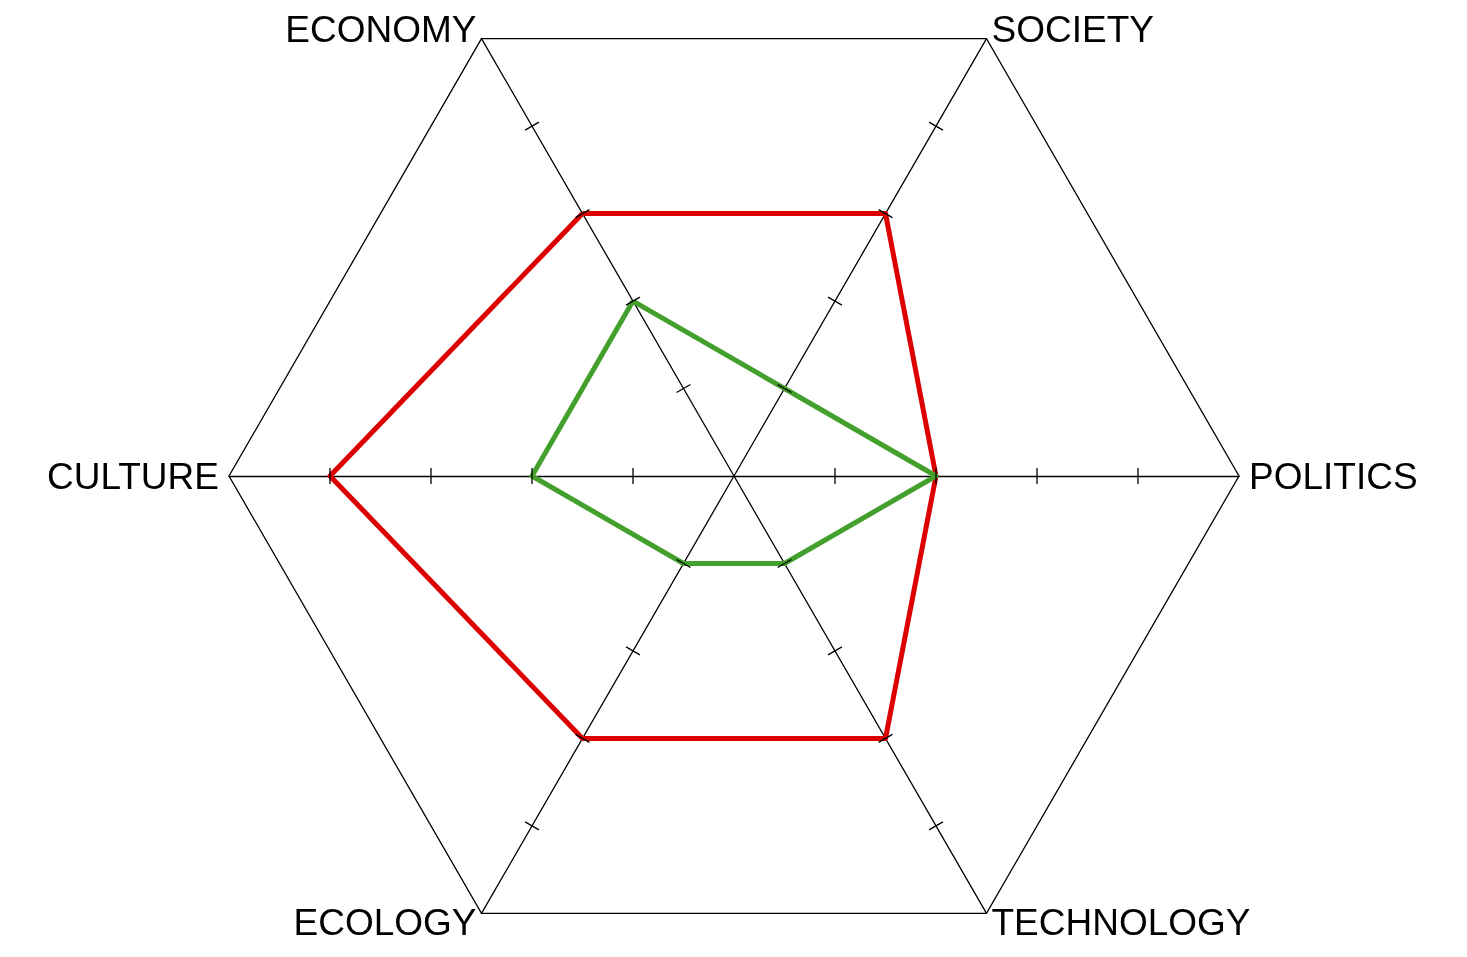  I want to click on spoke-label: ECOLOGY, so click(385, 922).